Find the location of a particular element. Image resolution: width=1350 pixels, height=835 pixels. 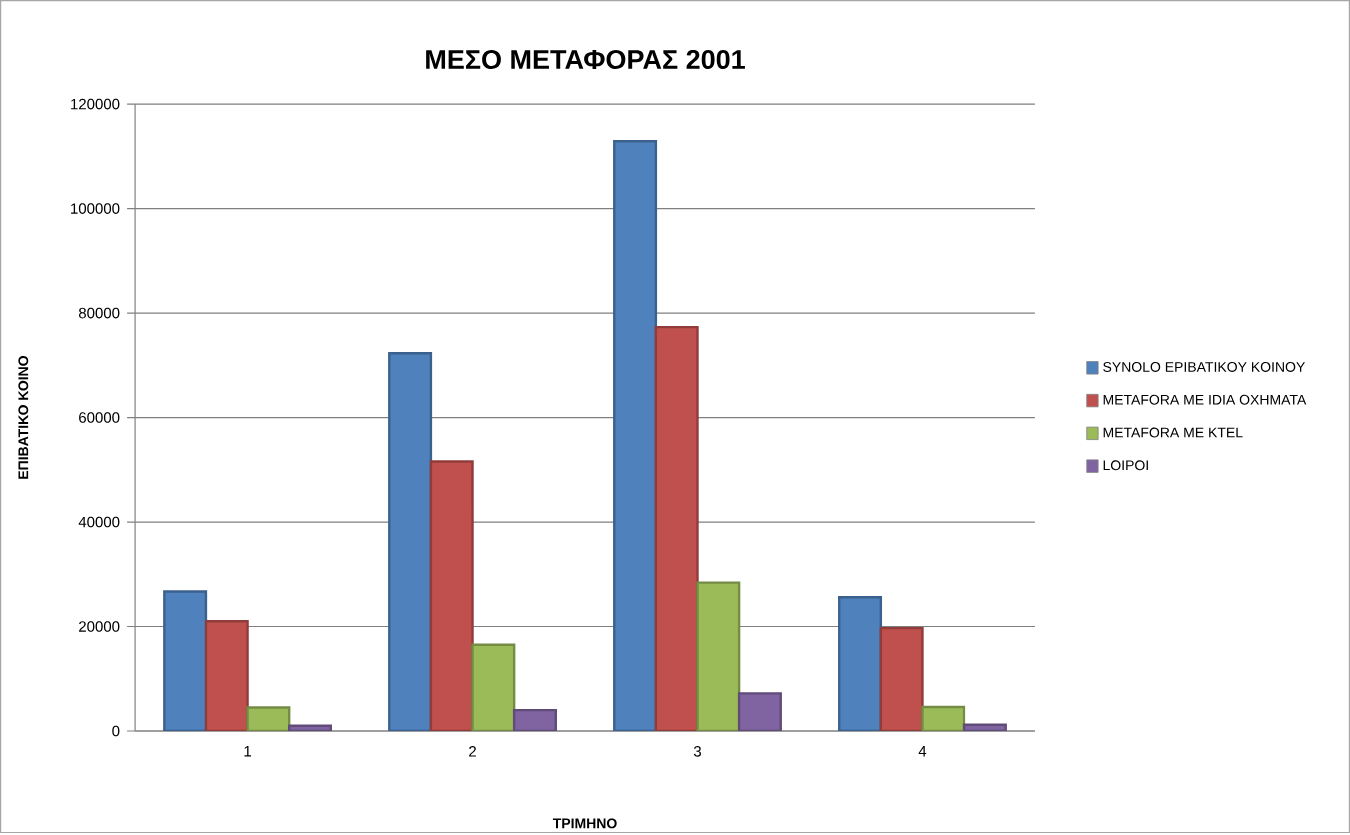

y-tick-label: 0 is located at coordinates (116, 731).